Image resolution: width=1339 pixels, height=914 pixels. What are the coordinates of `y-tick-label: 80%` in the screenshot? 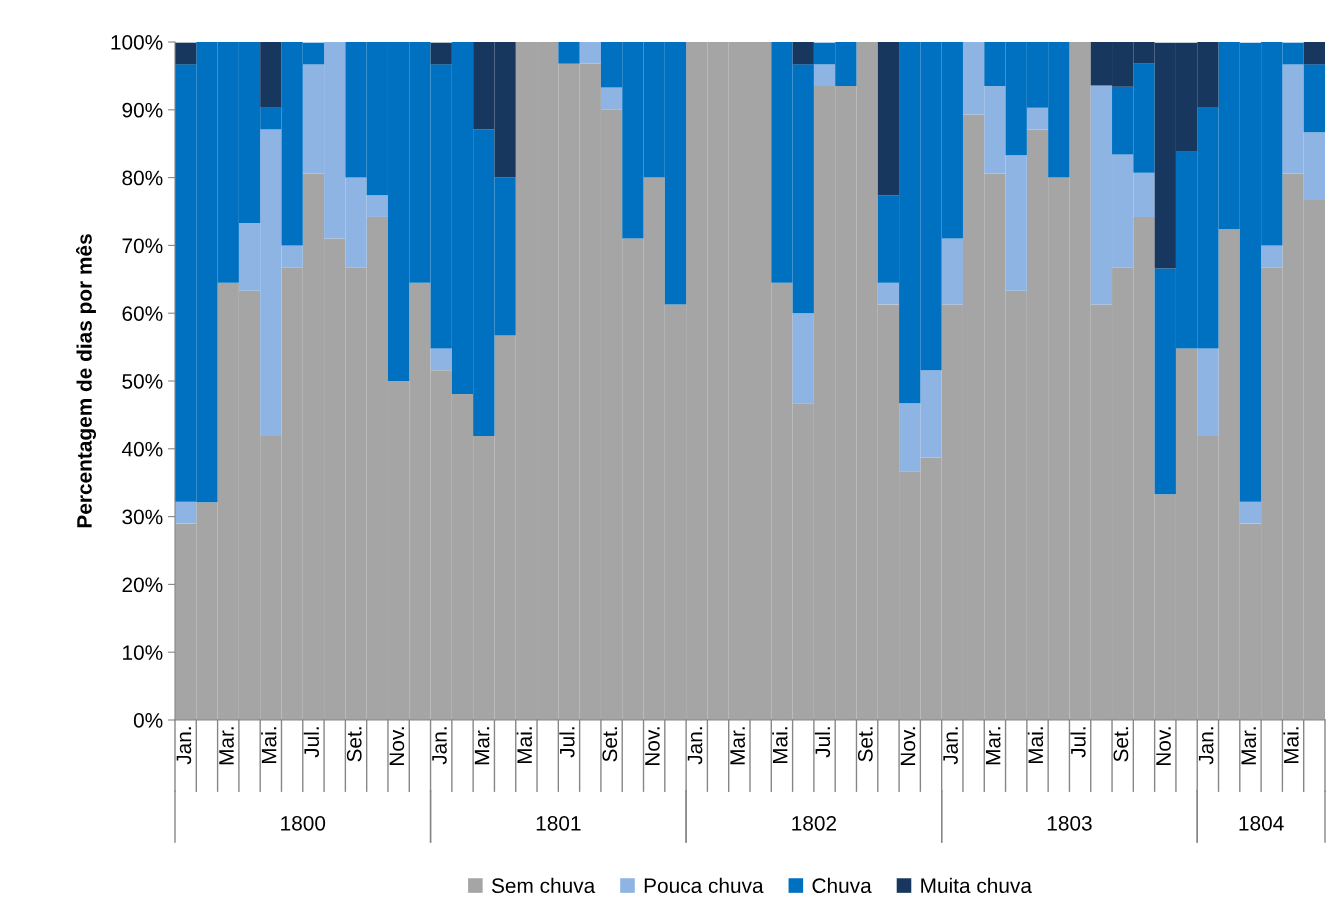 It's located at (142, 178).